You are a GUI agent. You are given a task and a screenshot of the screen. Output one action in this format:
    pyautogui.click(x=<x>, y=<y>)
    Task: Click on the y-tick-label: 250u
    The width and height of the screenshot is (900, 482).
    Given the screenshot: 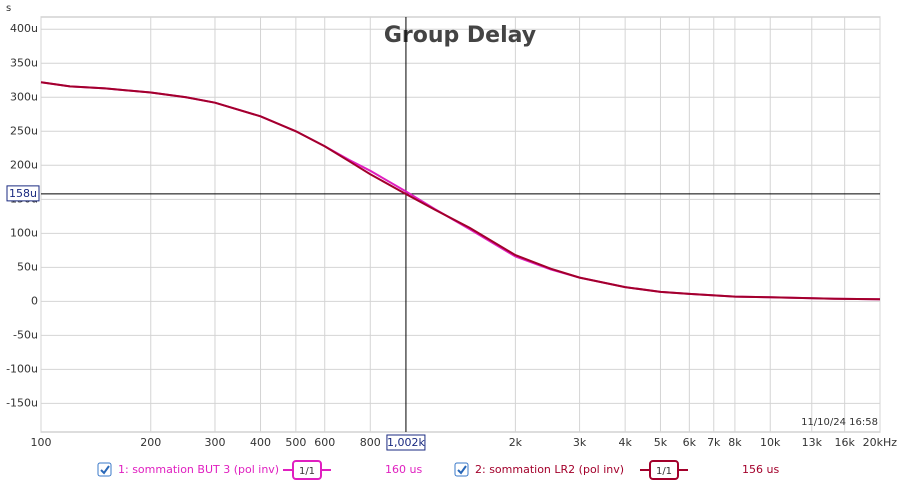 What is the action you would take?
    pyautogui.click(x=24, y=130)
    